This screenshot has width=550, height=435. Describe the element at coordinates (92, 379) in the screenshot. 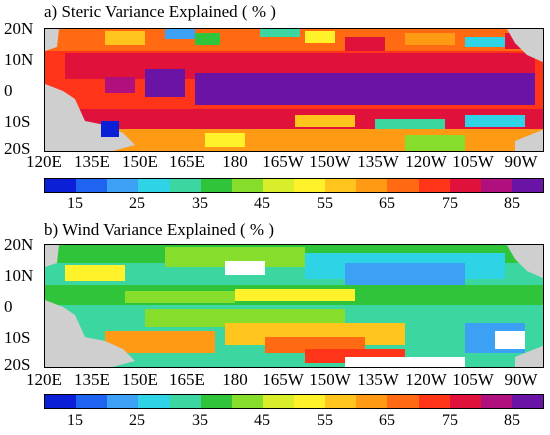

I see `b-lon-label-135e: 135E` at that location.